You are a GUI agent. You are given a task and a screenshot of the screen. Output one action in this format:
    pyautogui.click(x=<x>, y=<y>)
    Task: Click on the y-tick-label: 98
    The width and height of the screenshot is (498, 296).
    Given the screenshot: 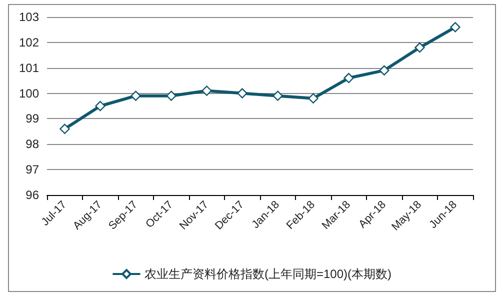 What is the action you would take?
    pyautogui.click(x=33, y=144)
    